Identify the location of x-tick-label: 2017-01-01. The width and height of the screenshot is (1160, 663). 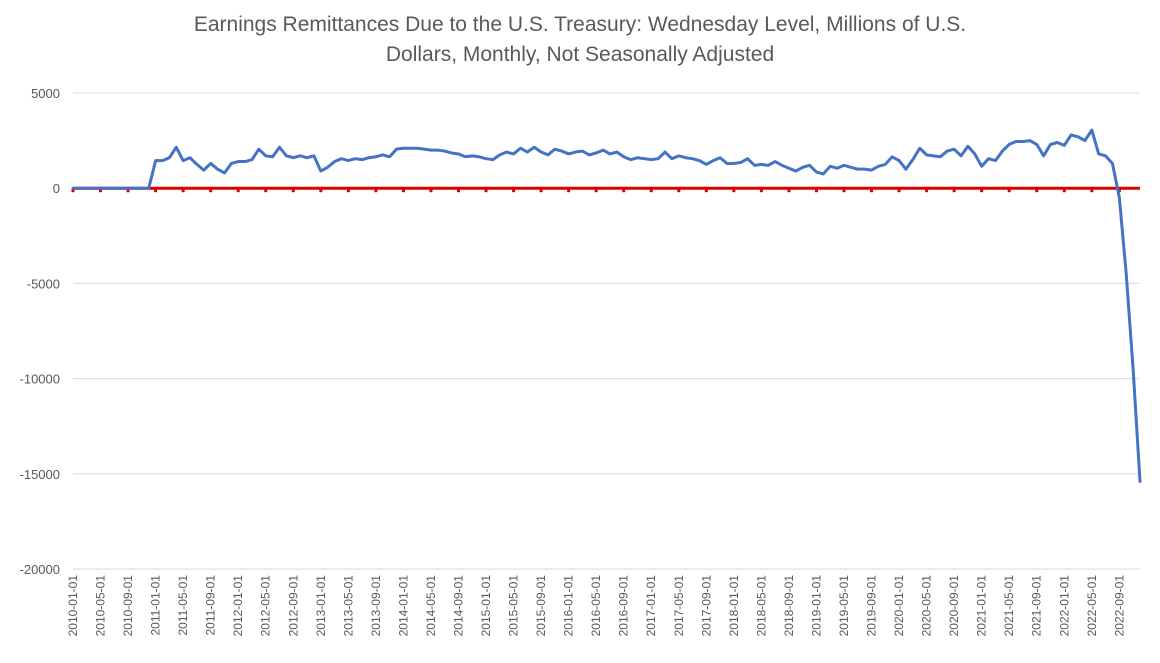
(651, 606).